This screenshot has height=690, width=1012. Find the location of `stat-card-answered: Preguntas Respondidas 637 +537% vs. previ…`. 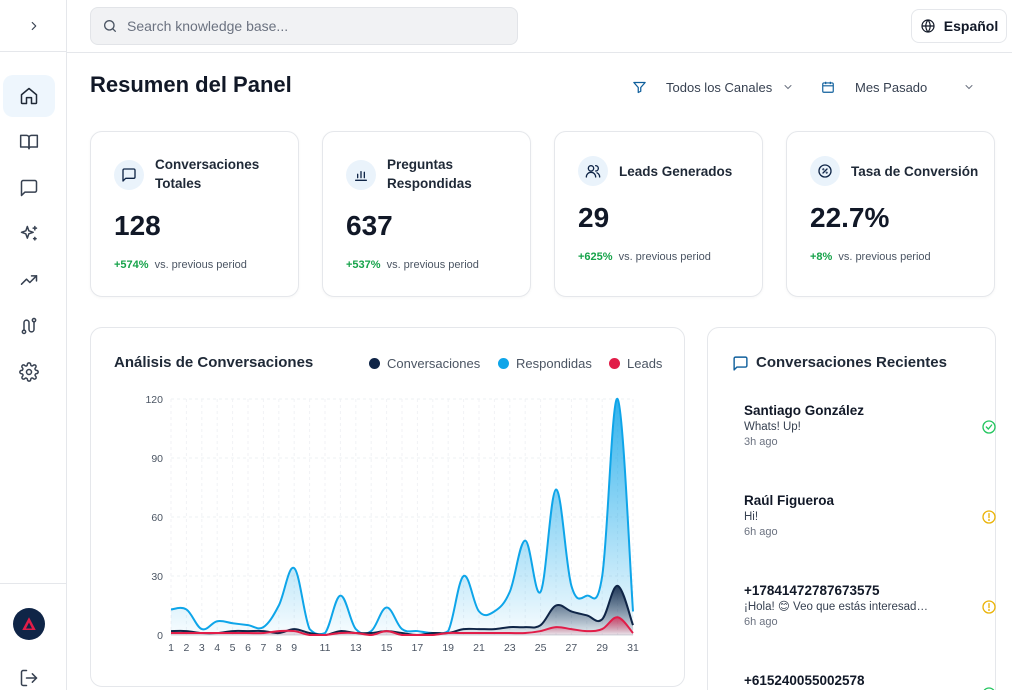

stat-card-answered: Preguntas Respondidas 637 +537% vs. previ… is located at coordinates (426, 214).